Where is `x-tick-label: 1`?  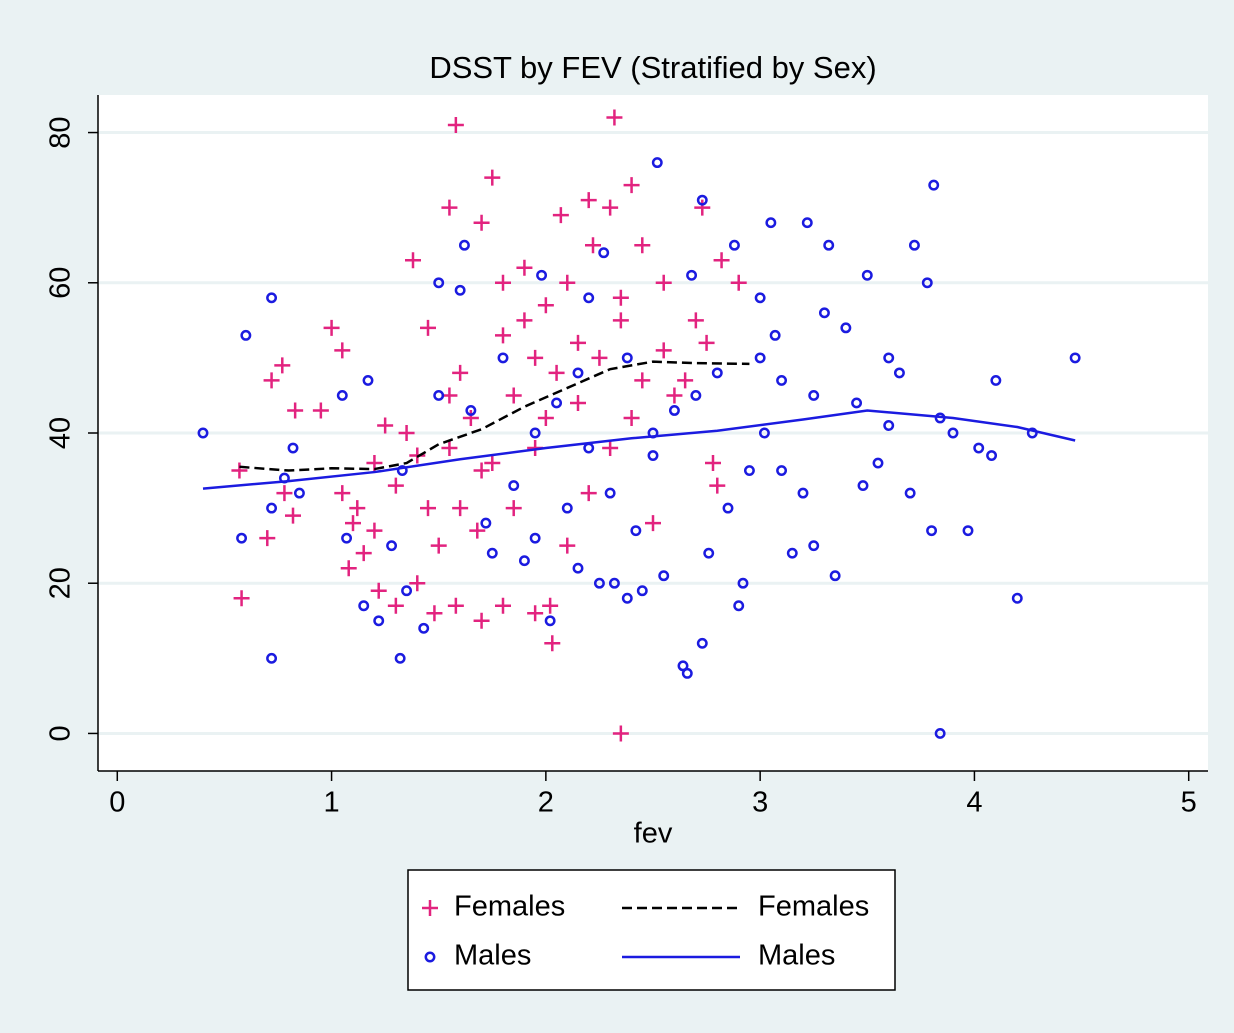 x-tick-label: 1 is located at coordinates (332, 803).